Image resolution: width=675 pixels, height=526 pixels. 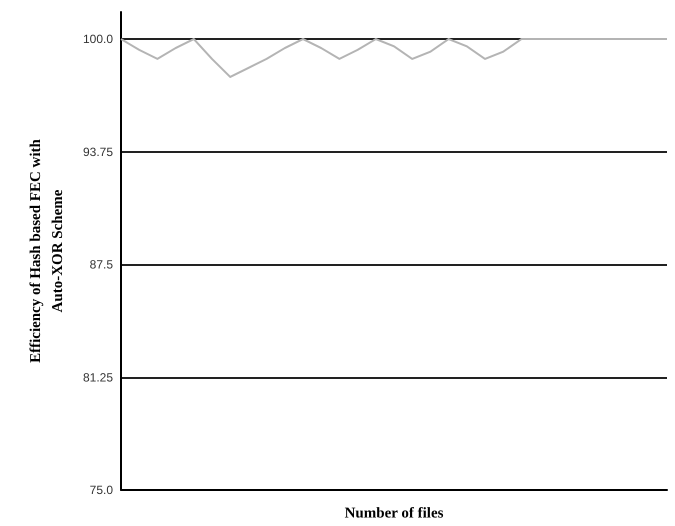 I want to click on y-tick-label: 87.5, so click(x=102, y=265).